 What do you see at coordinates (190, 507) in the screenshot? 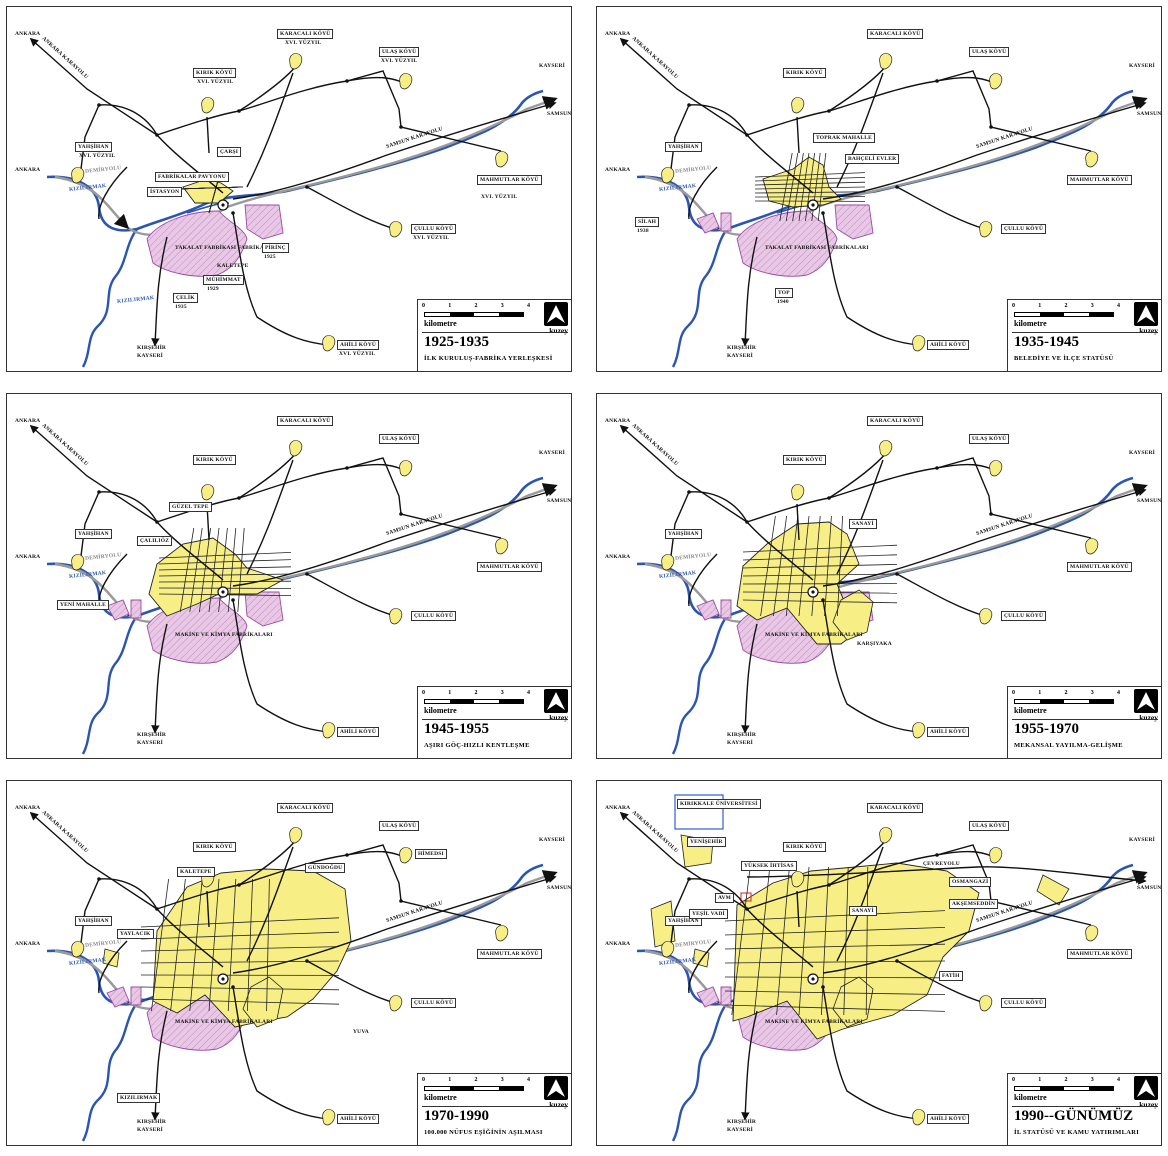
I see `label-guzeltepe: GÜZEL TEPE` at bounding box center [190, 507].